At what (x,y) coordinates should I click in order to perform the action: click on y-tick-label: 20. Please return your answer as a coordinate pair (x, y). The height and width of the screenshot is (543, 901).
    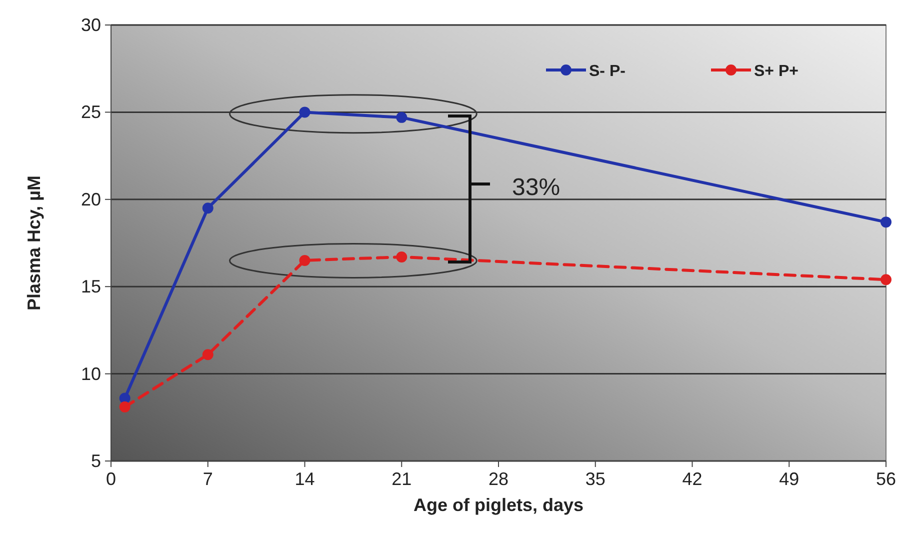
    Looking at the image, I should click on (90, 199).